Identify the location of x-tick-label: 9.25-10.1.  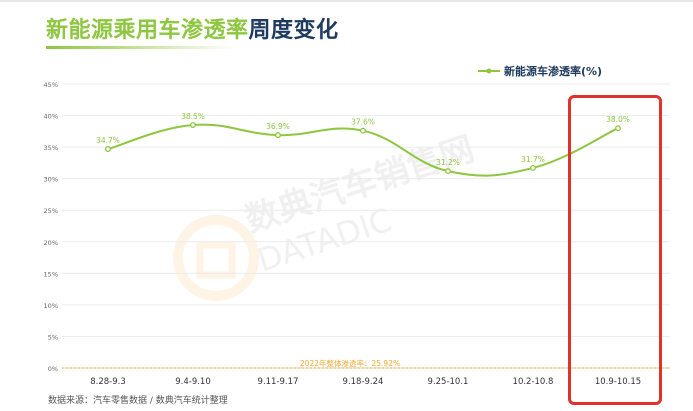
(448, 382).